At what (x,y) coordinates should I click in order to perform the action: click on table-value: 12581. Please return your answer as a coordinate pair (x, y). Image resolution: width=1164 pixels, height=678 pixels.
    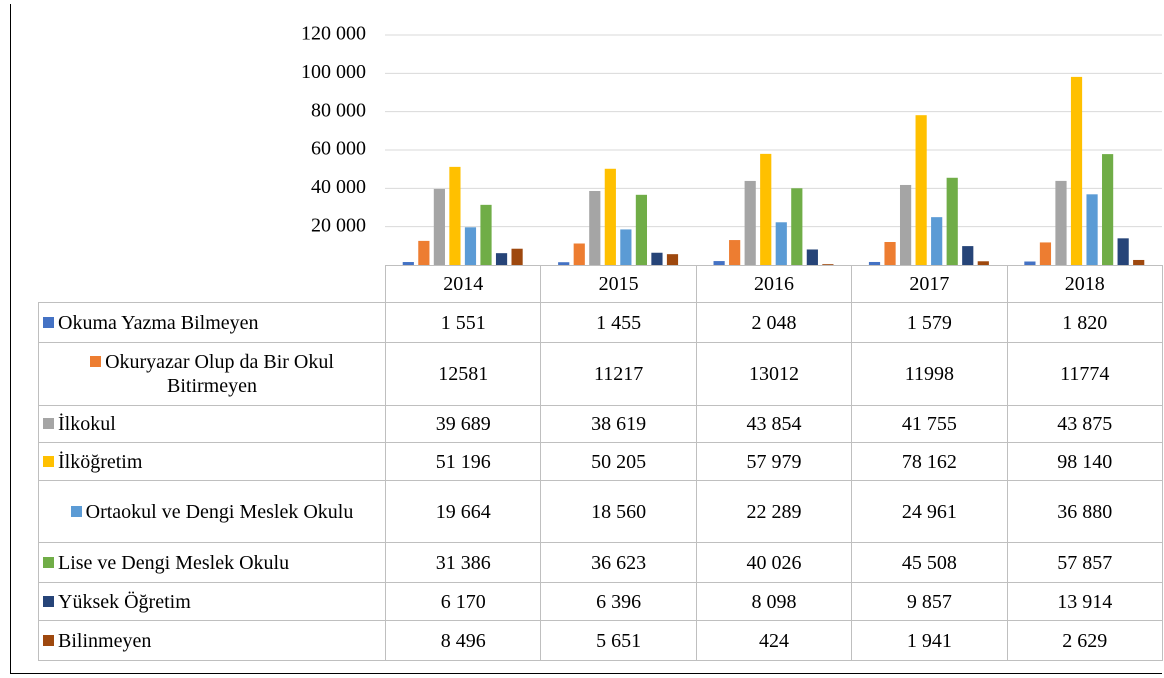
    Looking at the image, I should click on (463, 374).